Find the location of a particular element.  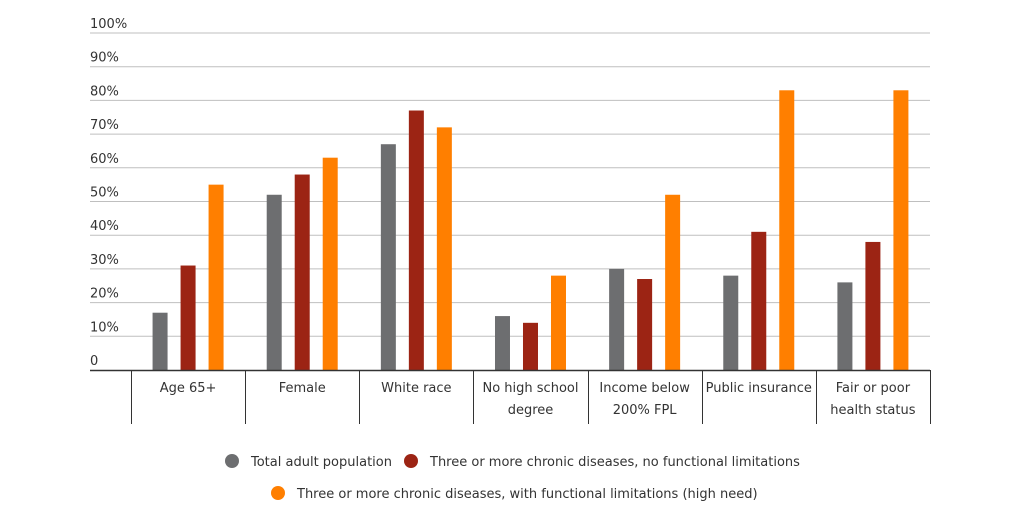

x-tick-label: White race is located at coordinates (416, 388).